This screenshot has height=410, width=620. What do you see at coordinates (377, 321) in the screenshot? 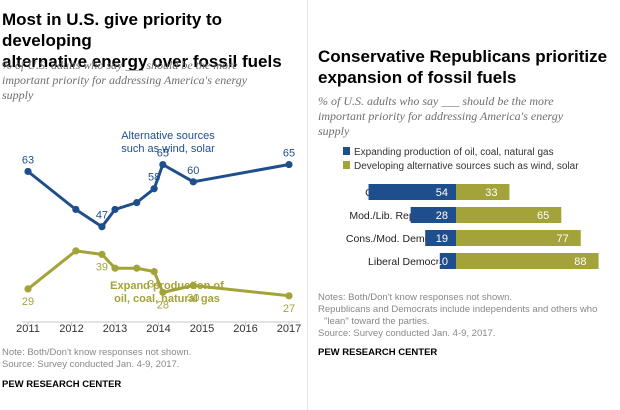
I see `right-notes-line3: "lean" toward the parties.` at bounding box center [377, 321].